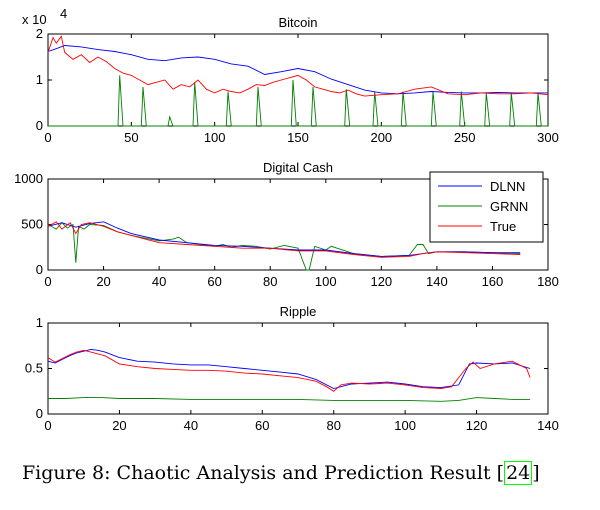 The width and height of the screenshot is (600, 510). What do you see at coordinates (437, 281) in the screenshot?
I see `digital-cash-xtick-label: 140` at bounding box center [437, 281].